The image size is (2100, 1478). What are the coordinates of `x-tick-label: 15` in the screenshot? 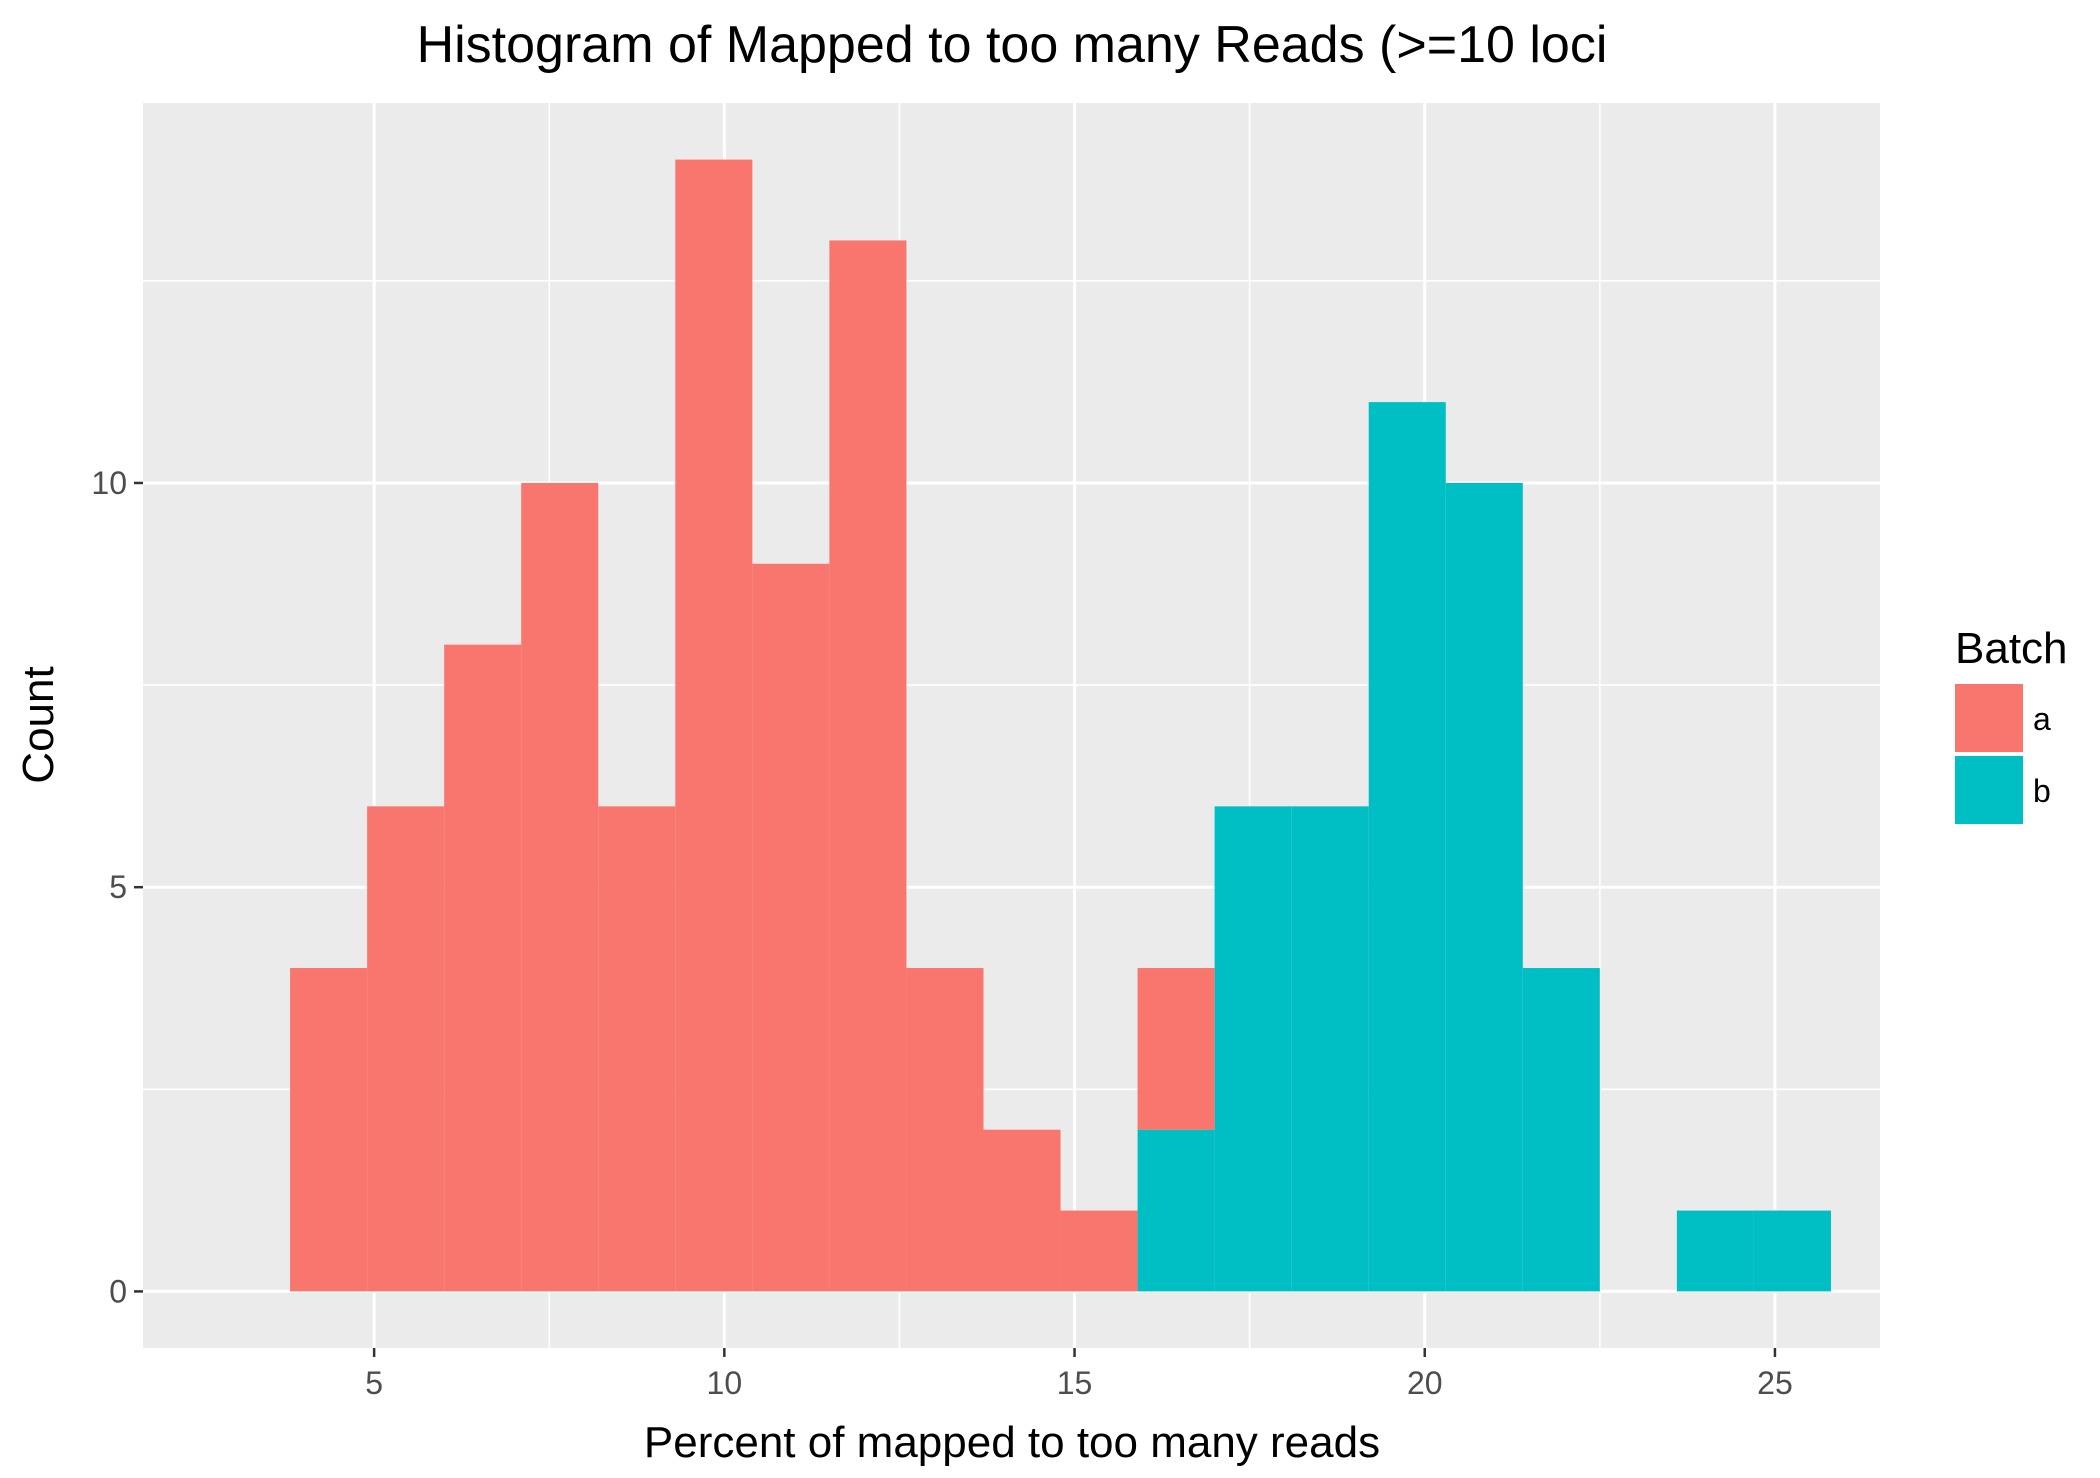 It's located at (1075, 1383).